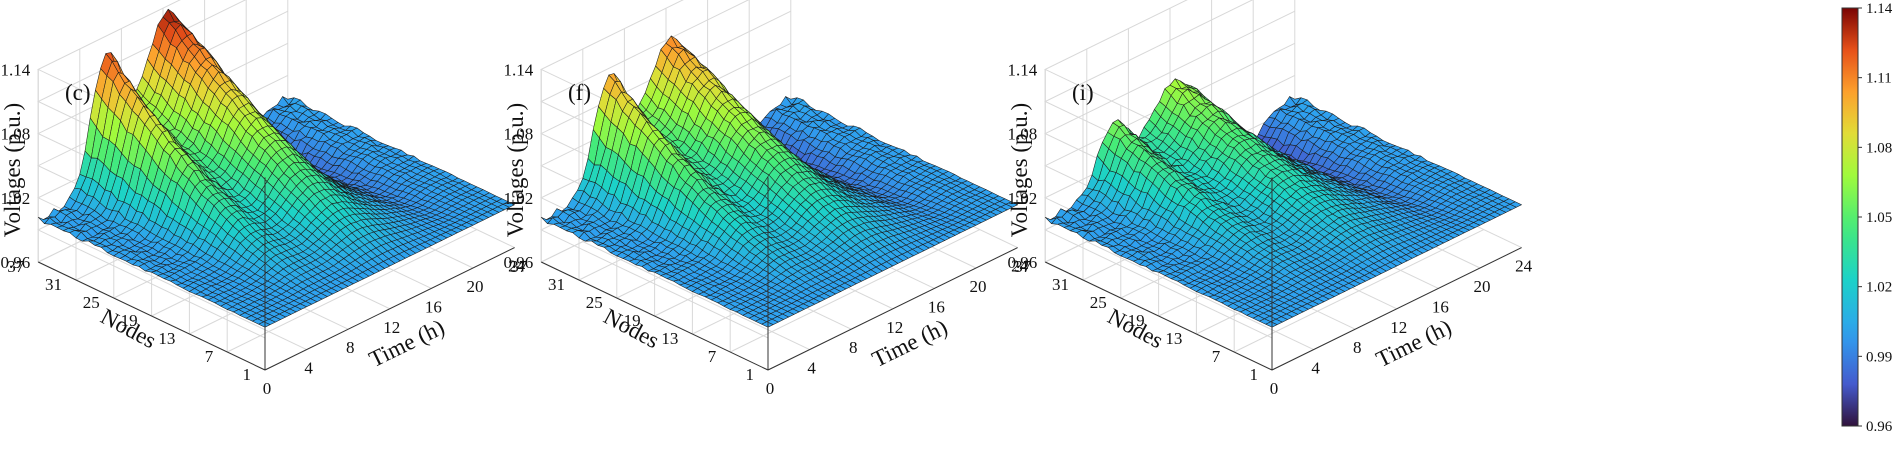 The height and width of the screenshot is (456, 1897). Describe the element at coordinates (579, 92) in the screenshot. I see `panel-id-label: (f)` at that location.